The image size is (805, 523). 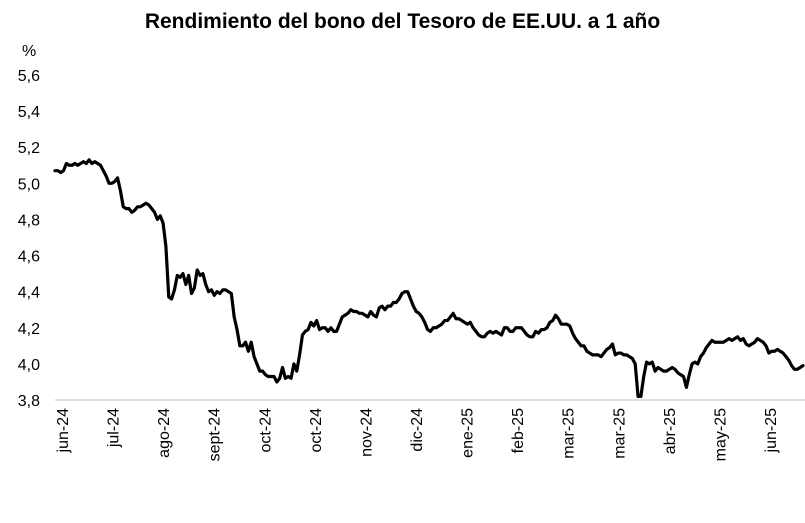 What do you see at coordinates (771, 431) in the screenshot?
I see `x-tick-label: jun-25` at bounding box center [771, 431].